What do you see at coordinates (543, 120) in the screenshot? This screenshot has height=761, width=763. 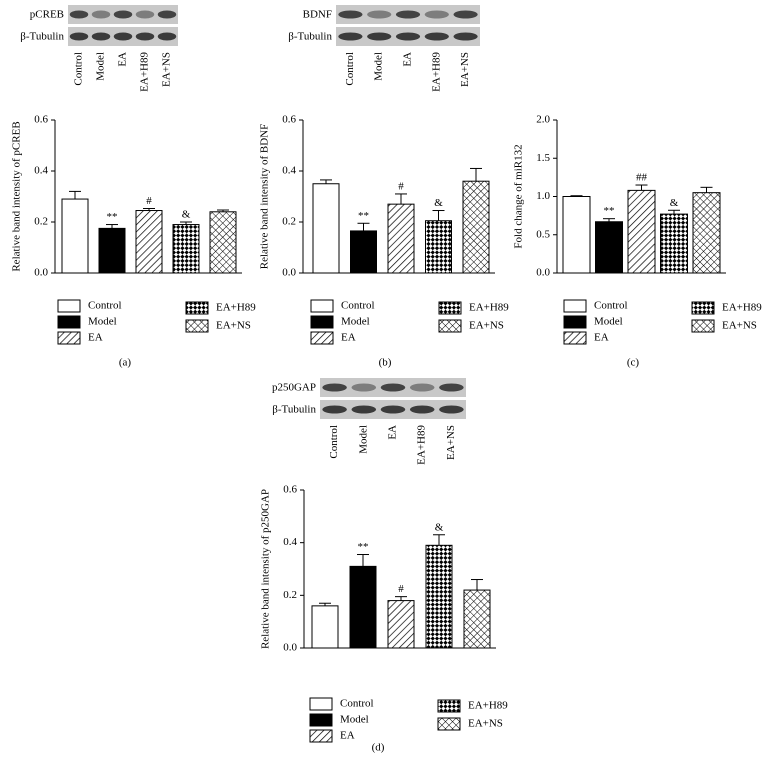 I see `y-tick-label: 2.0` at bounding box center [543, 120].